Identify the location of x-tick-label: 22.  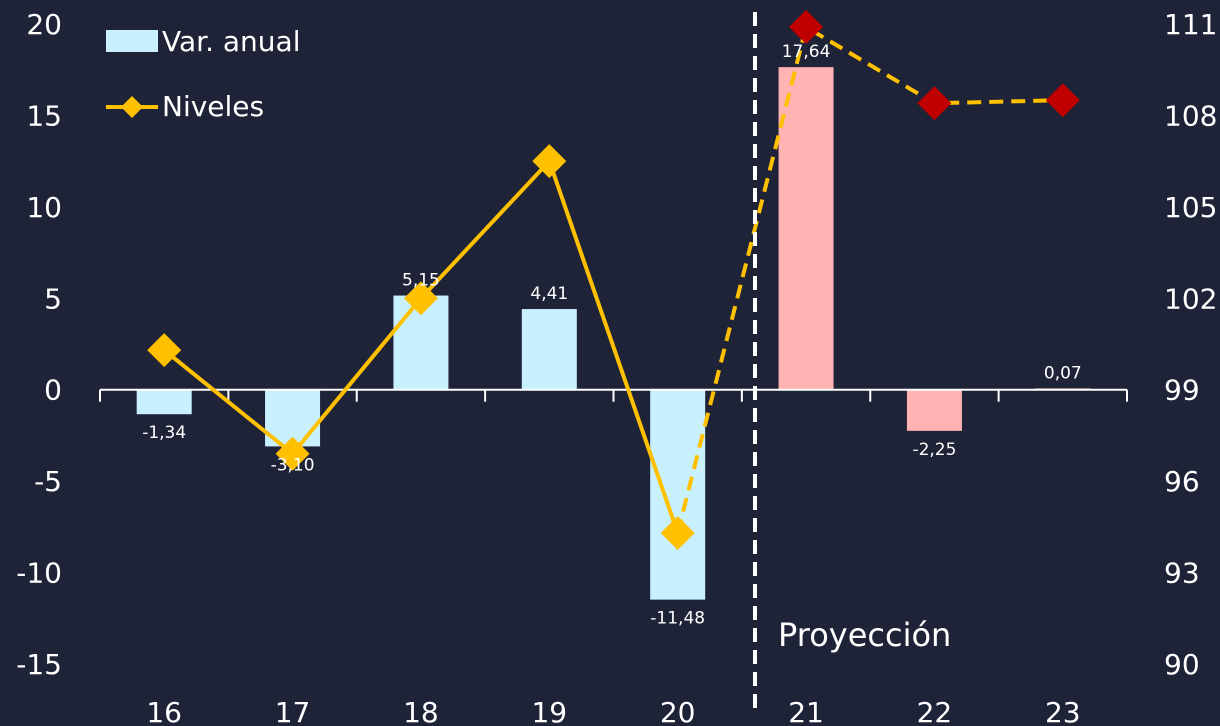
(935, 711).